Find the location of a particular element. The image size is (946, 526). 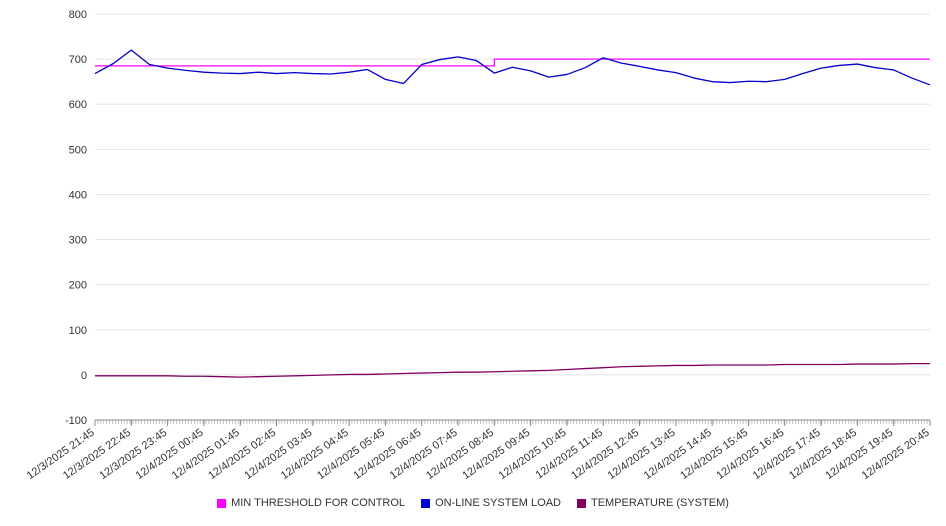

series-line-min-threshold-for-control is located at coordinates (512, 62).